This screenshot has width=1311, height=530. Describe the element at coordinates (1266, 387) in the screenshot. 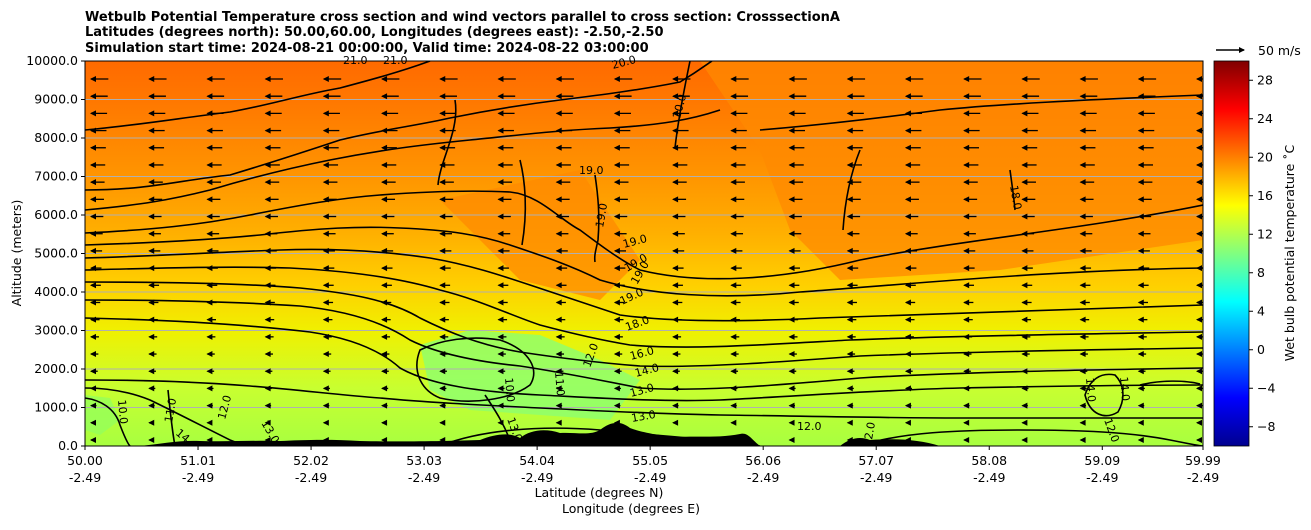

I see `colorbar-tick-label: −4` at that location.